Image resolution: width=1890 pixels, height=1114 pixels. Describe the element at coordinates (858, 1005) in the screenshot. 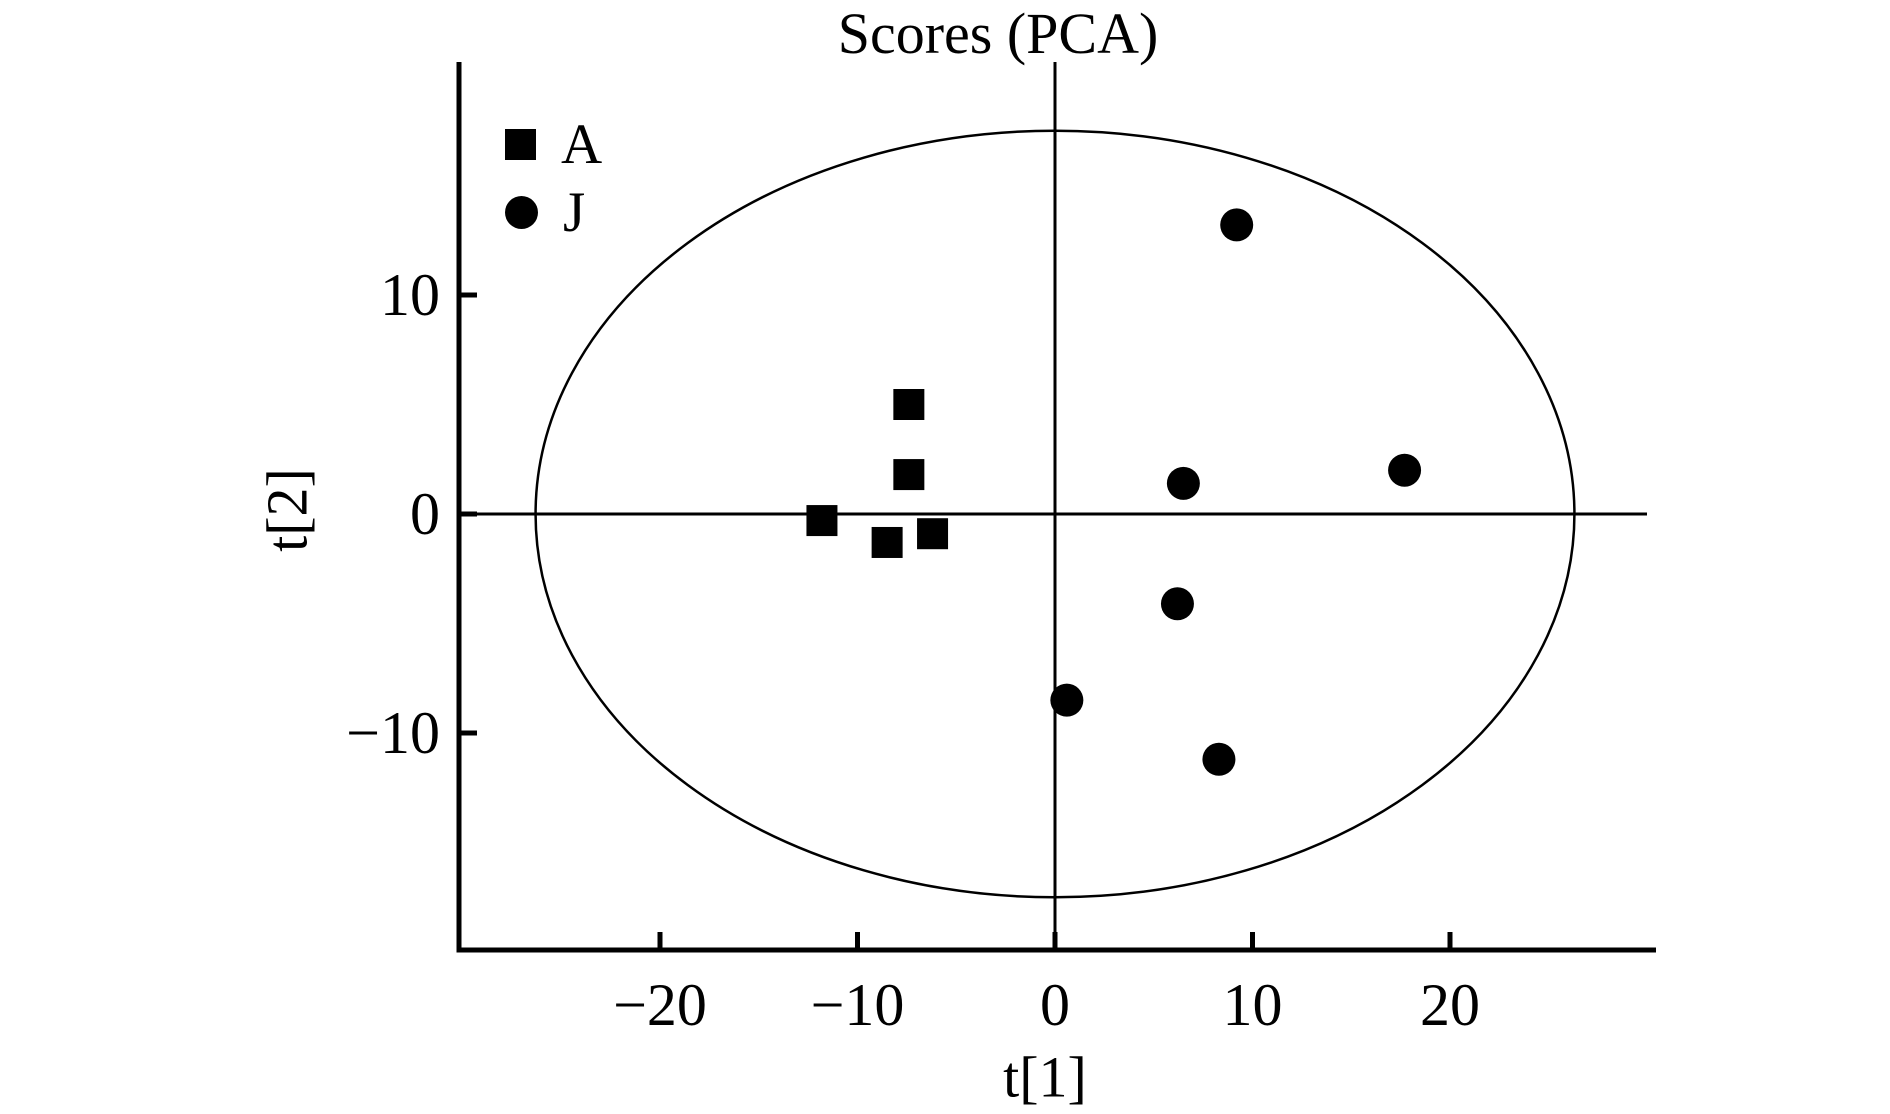

I see `x-tick-label: −10` at that location.